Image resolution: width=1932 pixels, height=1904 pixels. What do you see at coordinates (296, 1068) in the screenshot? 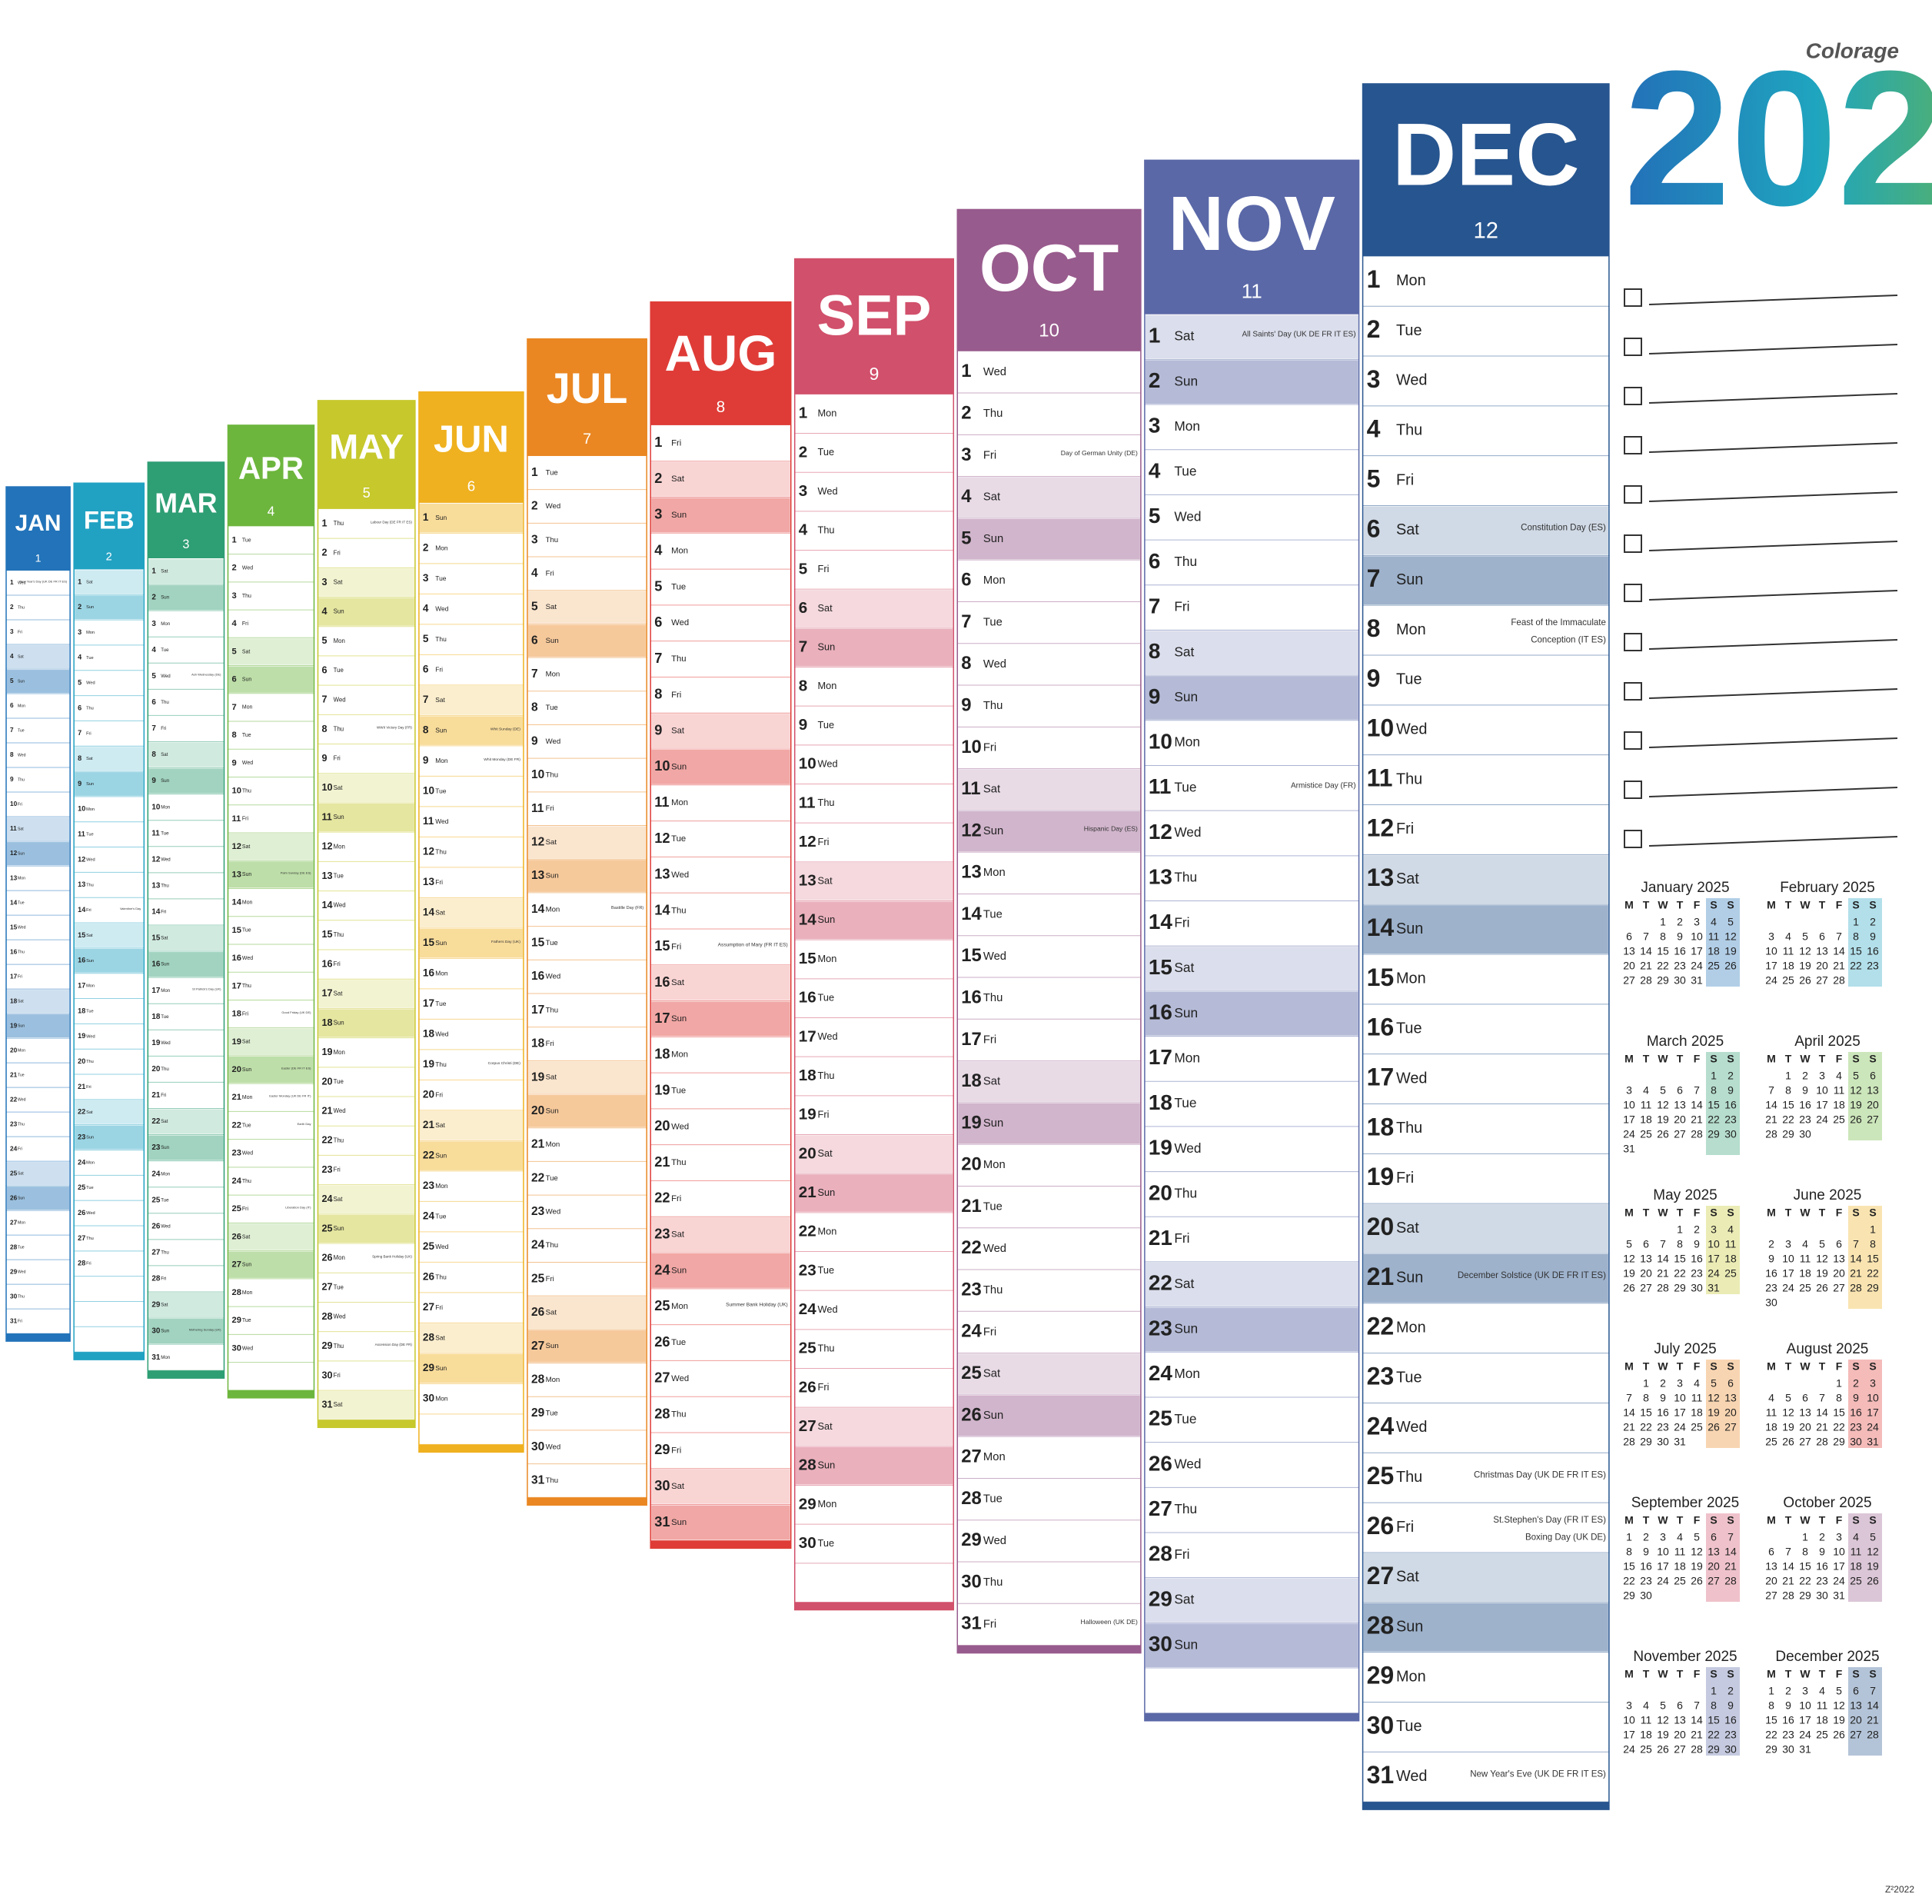
I see `holiday: Easter (DE FR IT ES)` at bounding box center [296, 1068].